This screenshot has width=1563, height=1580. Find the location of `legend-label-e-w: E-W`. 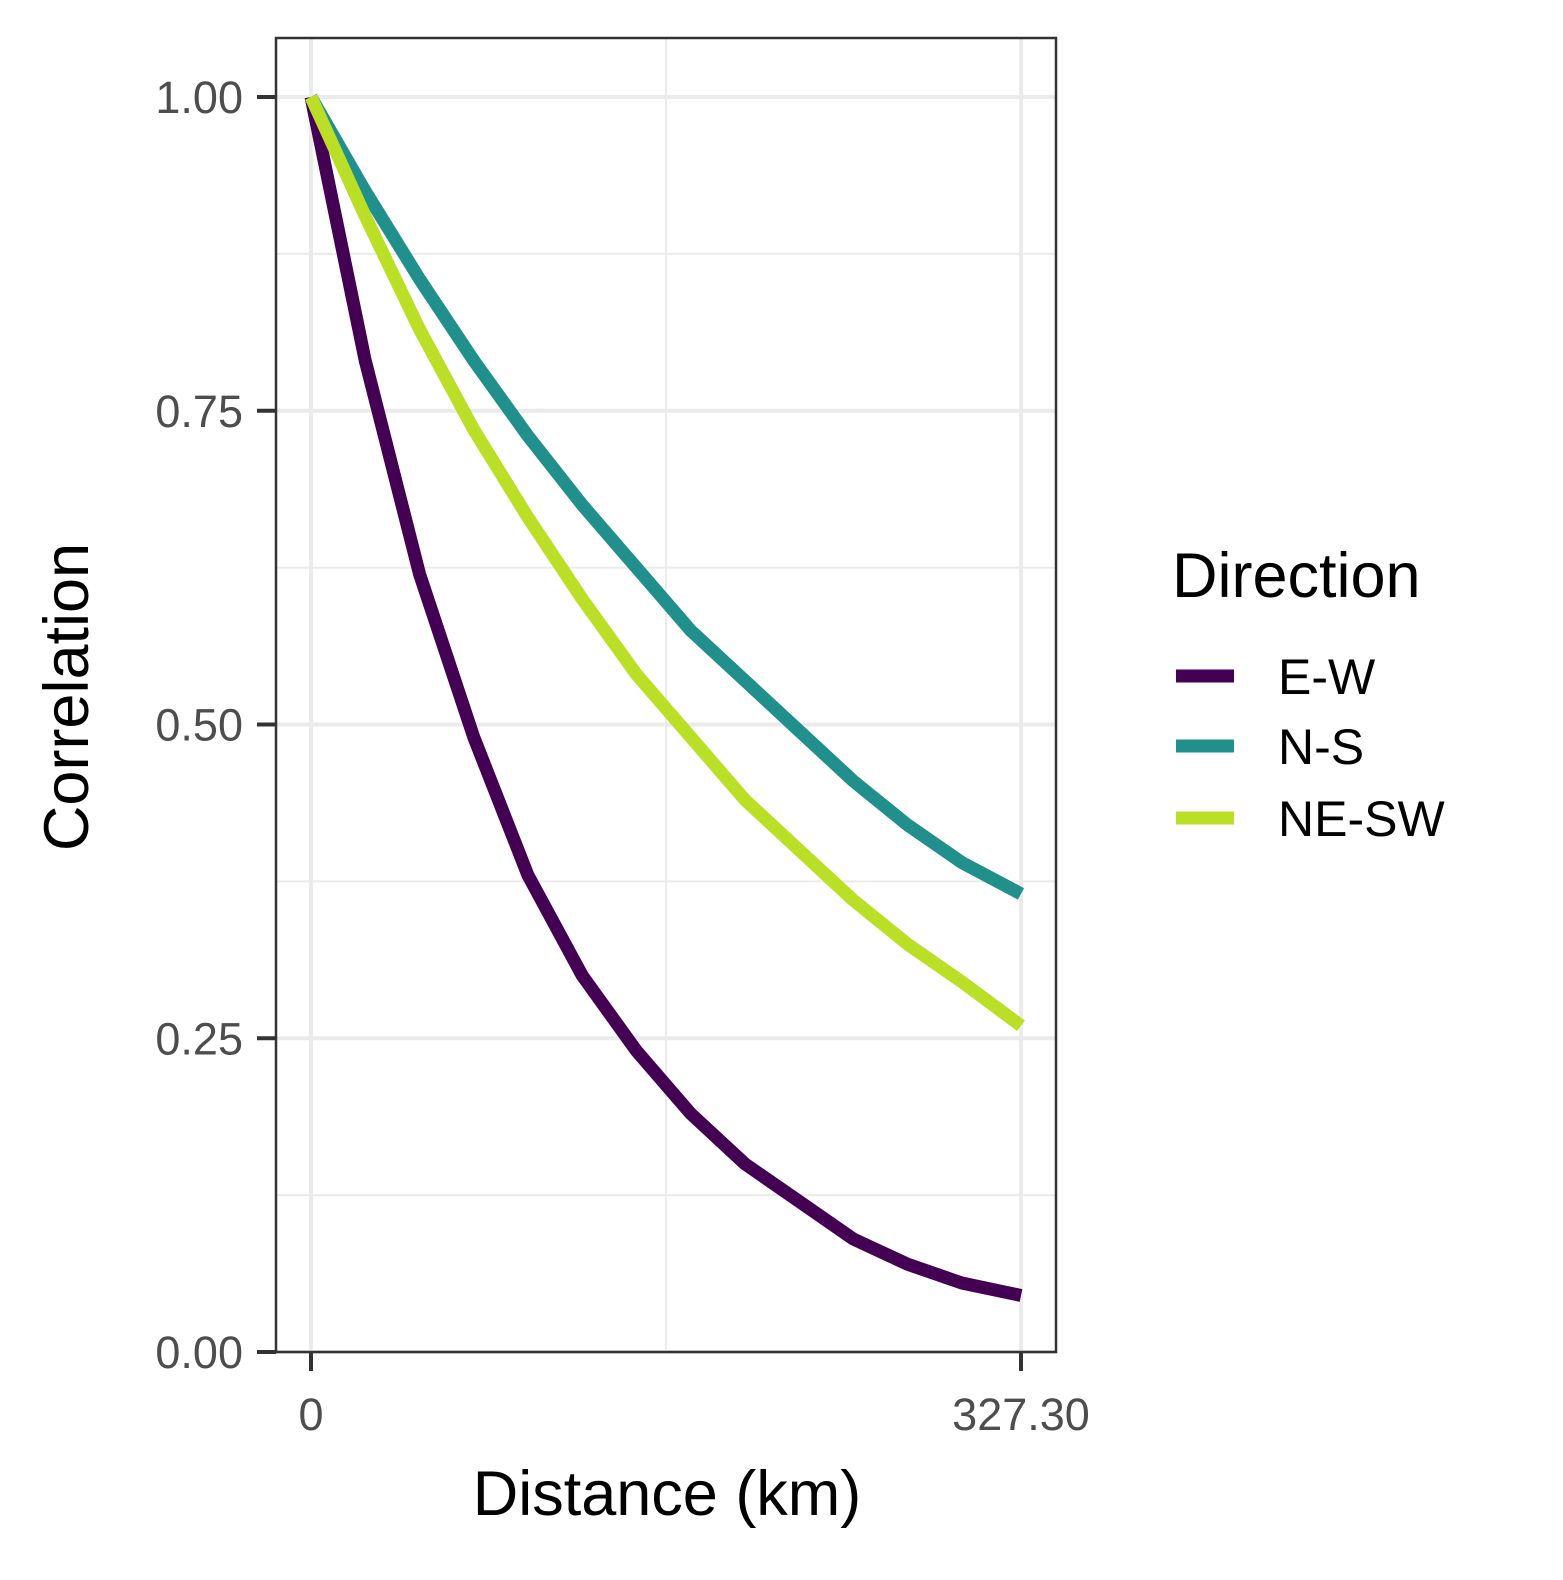

legend-label-e-w: E-W is located at coordinates (1327, 677).